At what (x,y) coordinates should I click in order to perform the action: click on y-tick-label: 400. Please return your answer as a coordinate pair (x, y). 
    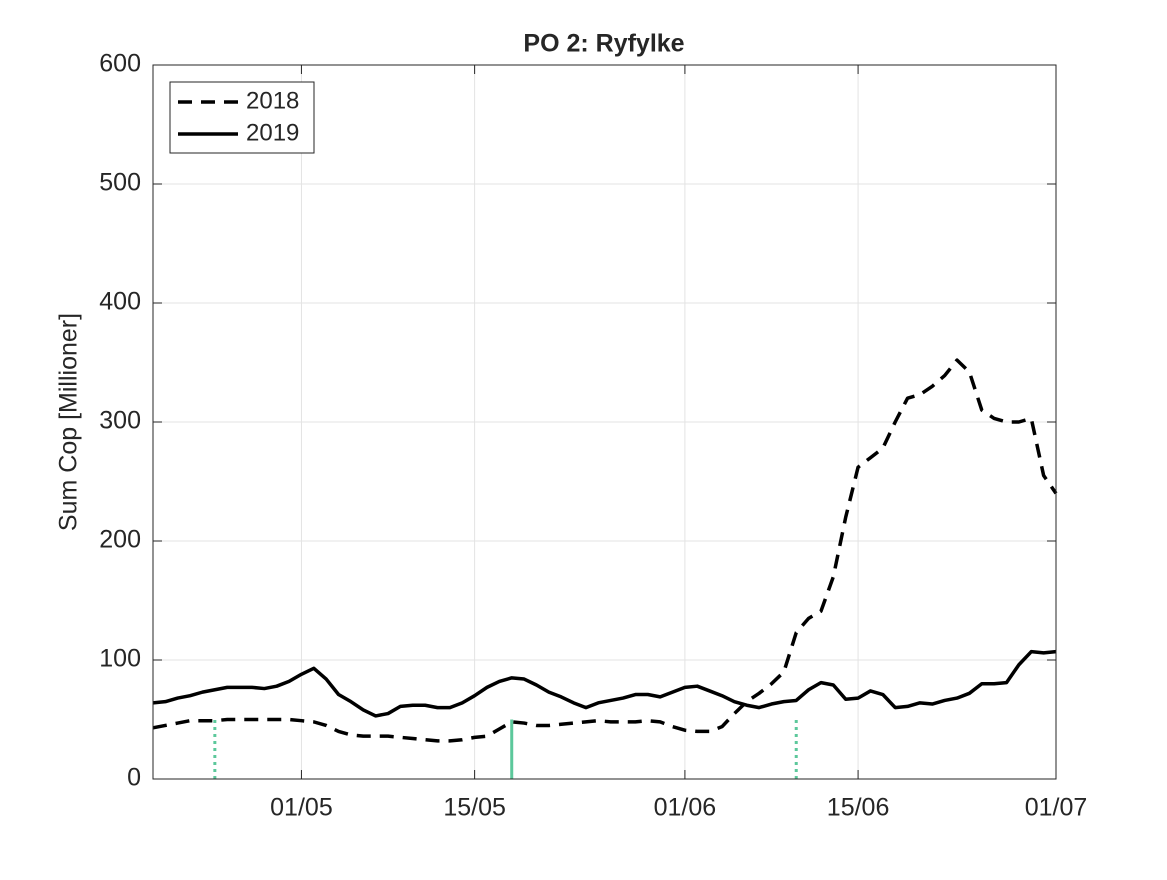
    Looking at the image, I should click on (120, 302).